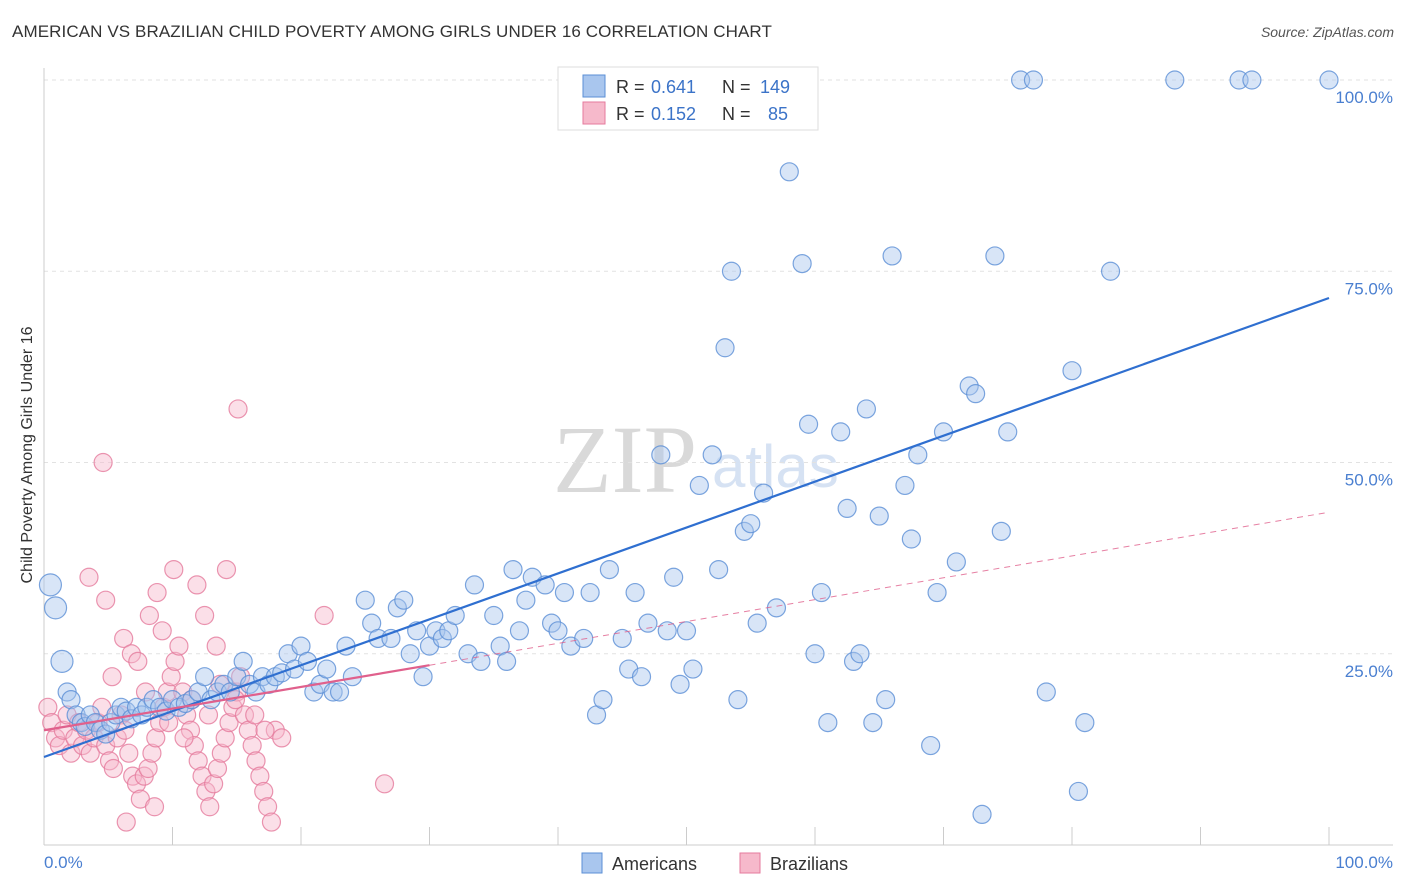  What do you see at coordinates (1364, 862) in the screenshot?
I see `x-tick-label-right: 100.0%` at bounding box center [1364, 862].